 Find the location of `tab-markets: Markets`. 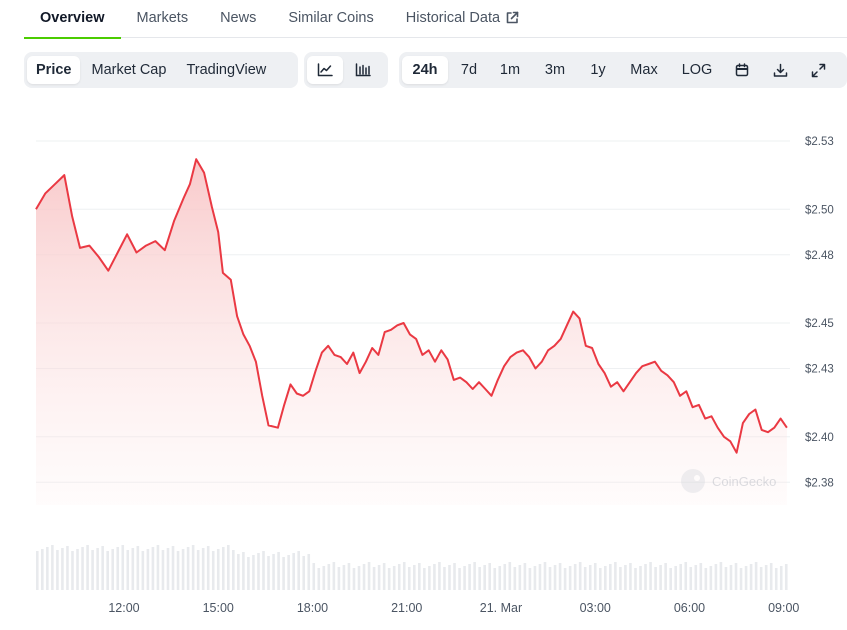

tab-markets: Markets is located at coordinates (163, 19).